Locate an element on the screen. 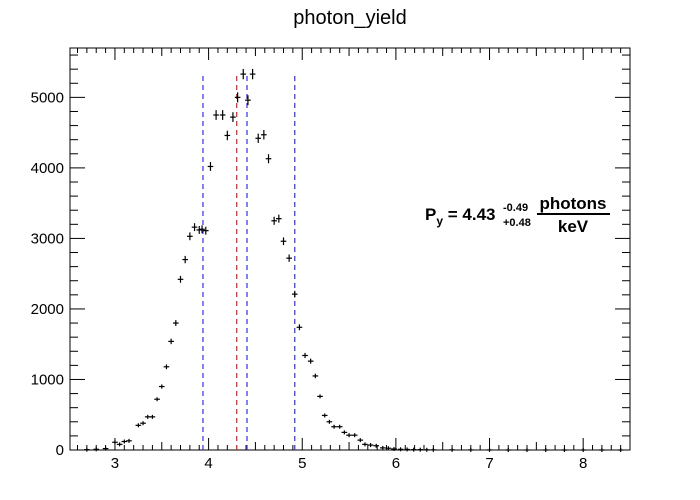 The image size is (700, 500). x-tick-label: 3 is located at coordinates (115, 463).